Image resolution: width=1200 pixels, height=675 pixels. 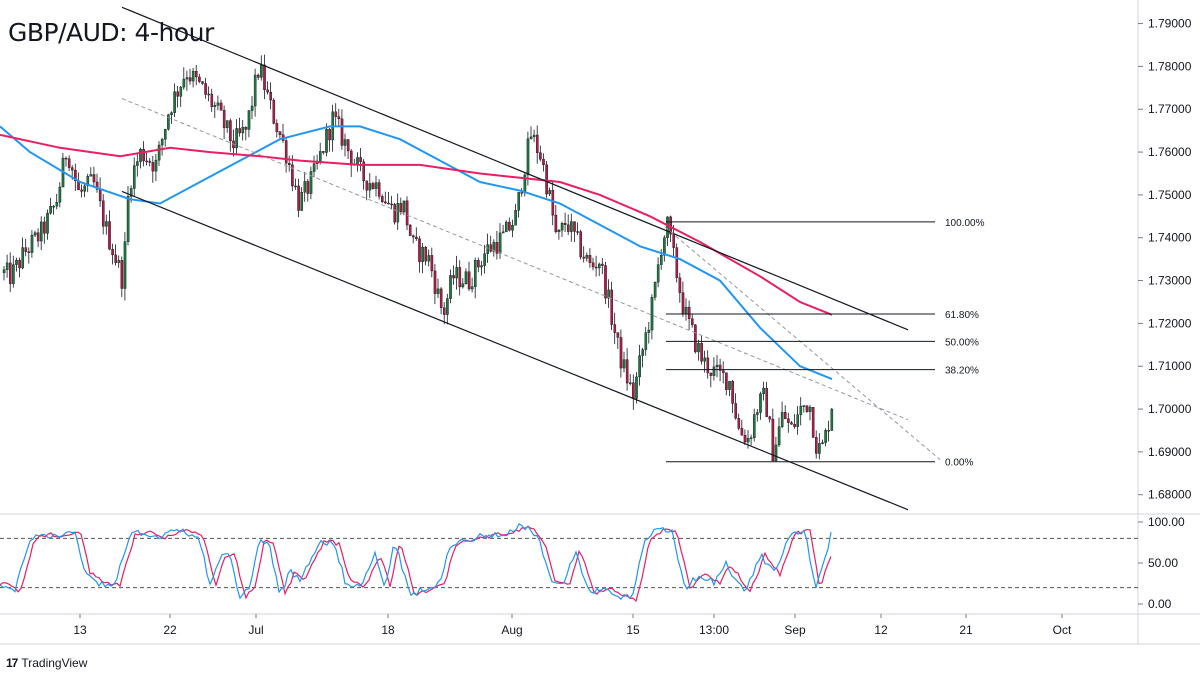 I want to click on price-tick-label: 1.77000, so click(x=1170, y=109).